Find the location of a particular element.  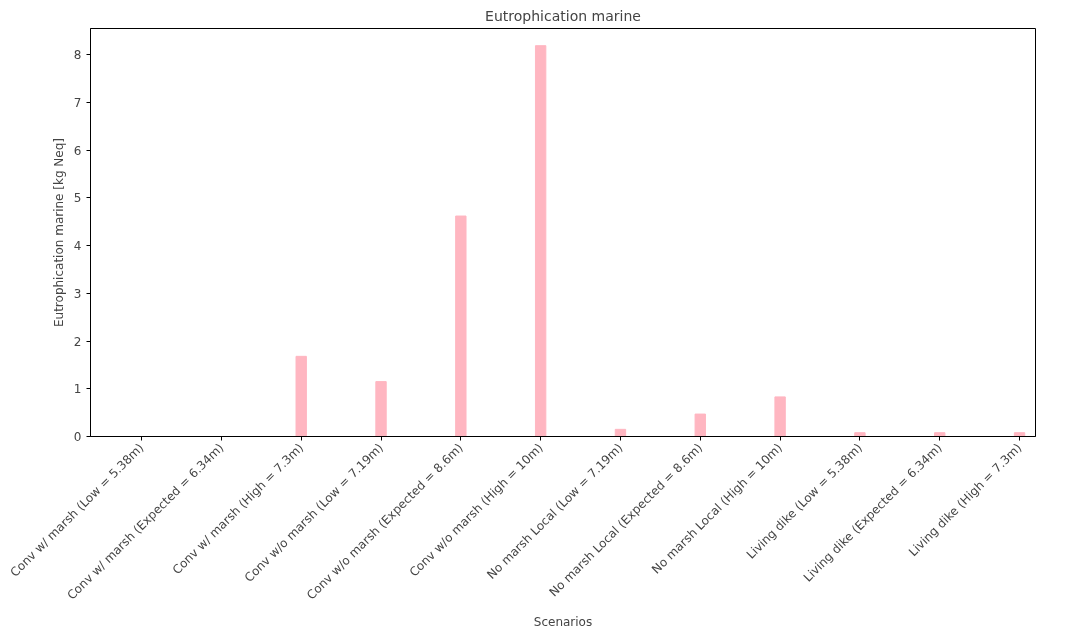

x-axis-title: Scenarios is located at coordinates (563, 622).